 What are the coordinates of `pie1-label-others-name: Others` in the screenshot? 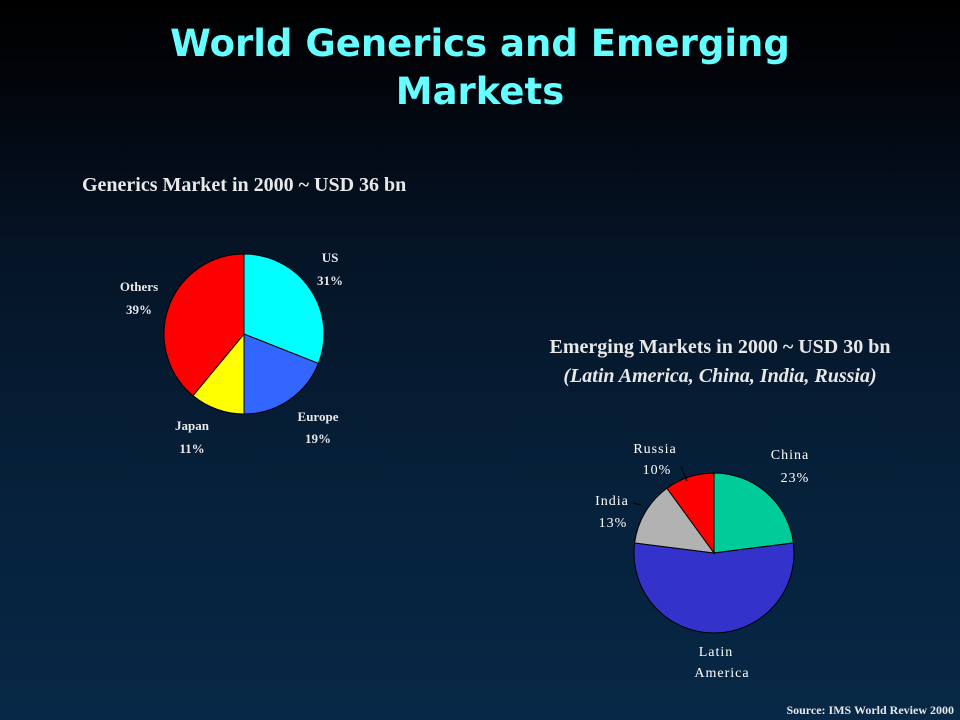 It's located at (139, 286).